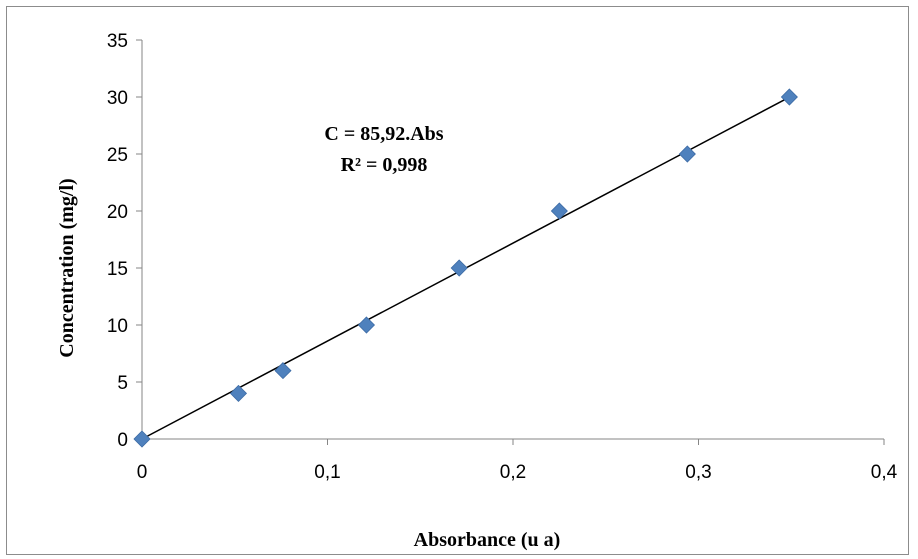 The height and width of the screenshot is (559, 918). What do you see at coordinates (517, 461) in the screenshot?
I see `x-tick-group: 0 0,1 0,2 0,3 0,4` at bounding box center [517, 461].